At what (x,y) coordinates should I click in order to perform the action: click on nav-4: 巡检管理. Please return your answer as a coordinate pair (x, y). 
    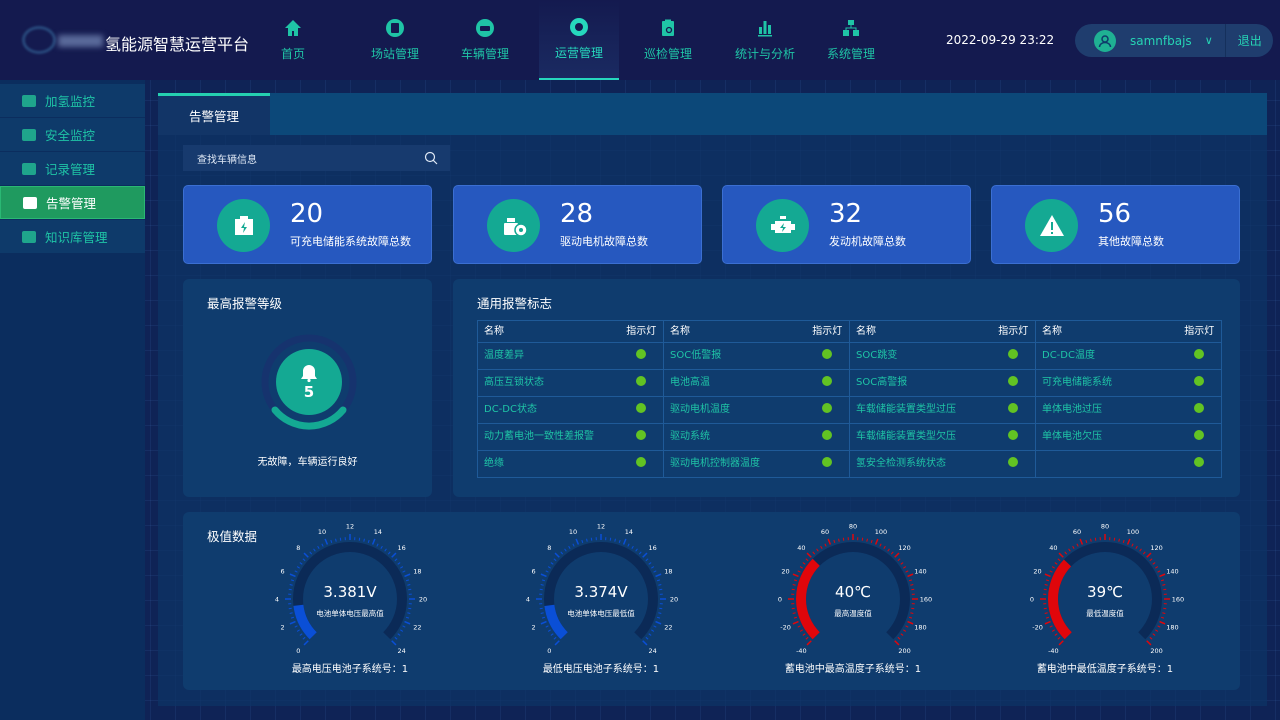
    Looking at the image, I should click on (668, 40).